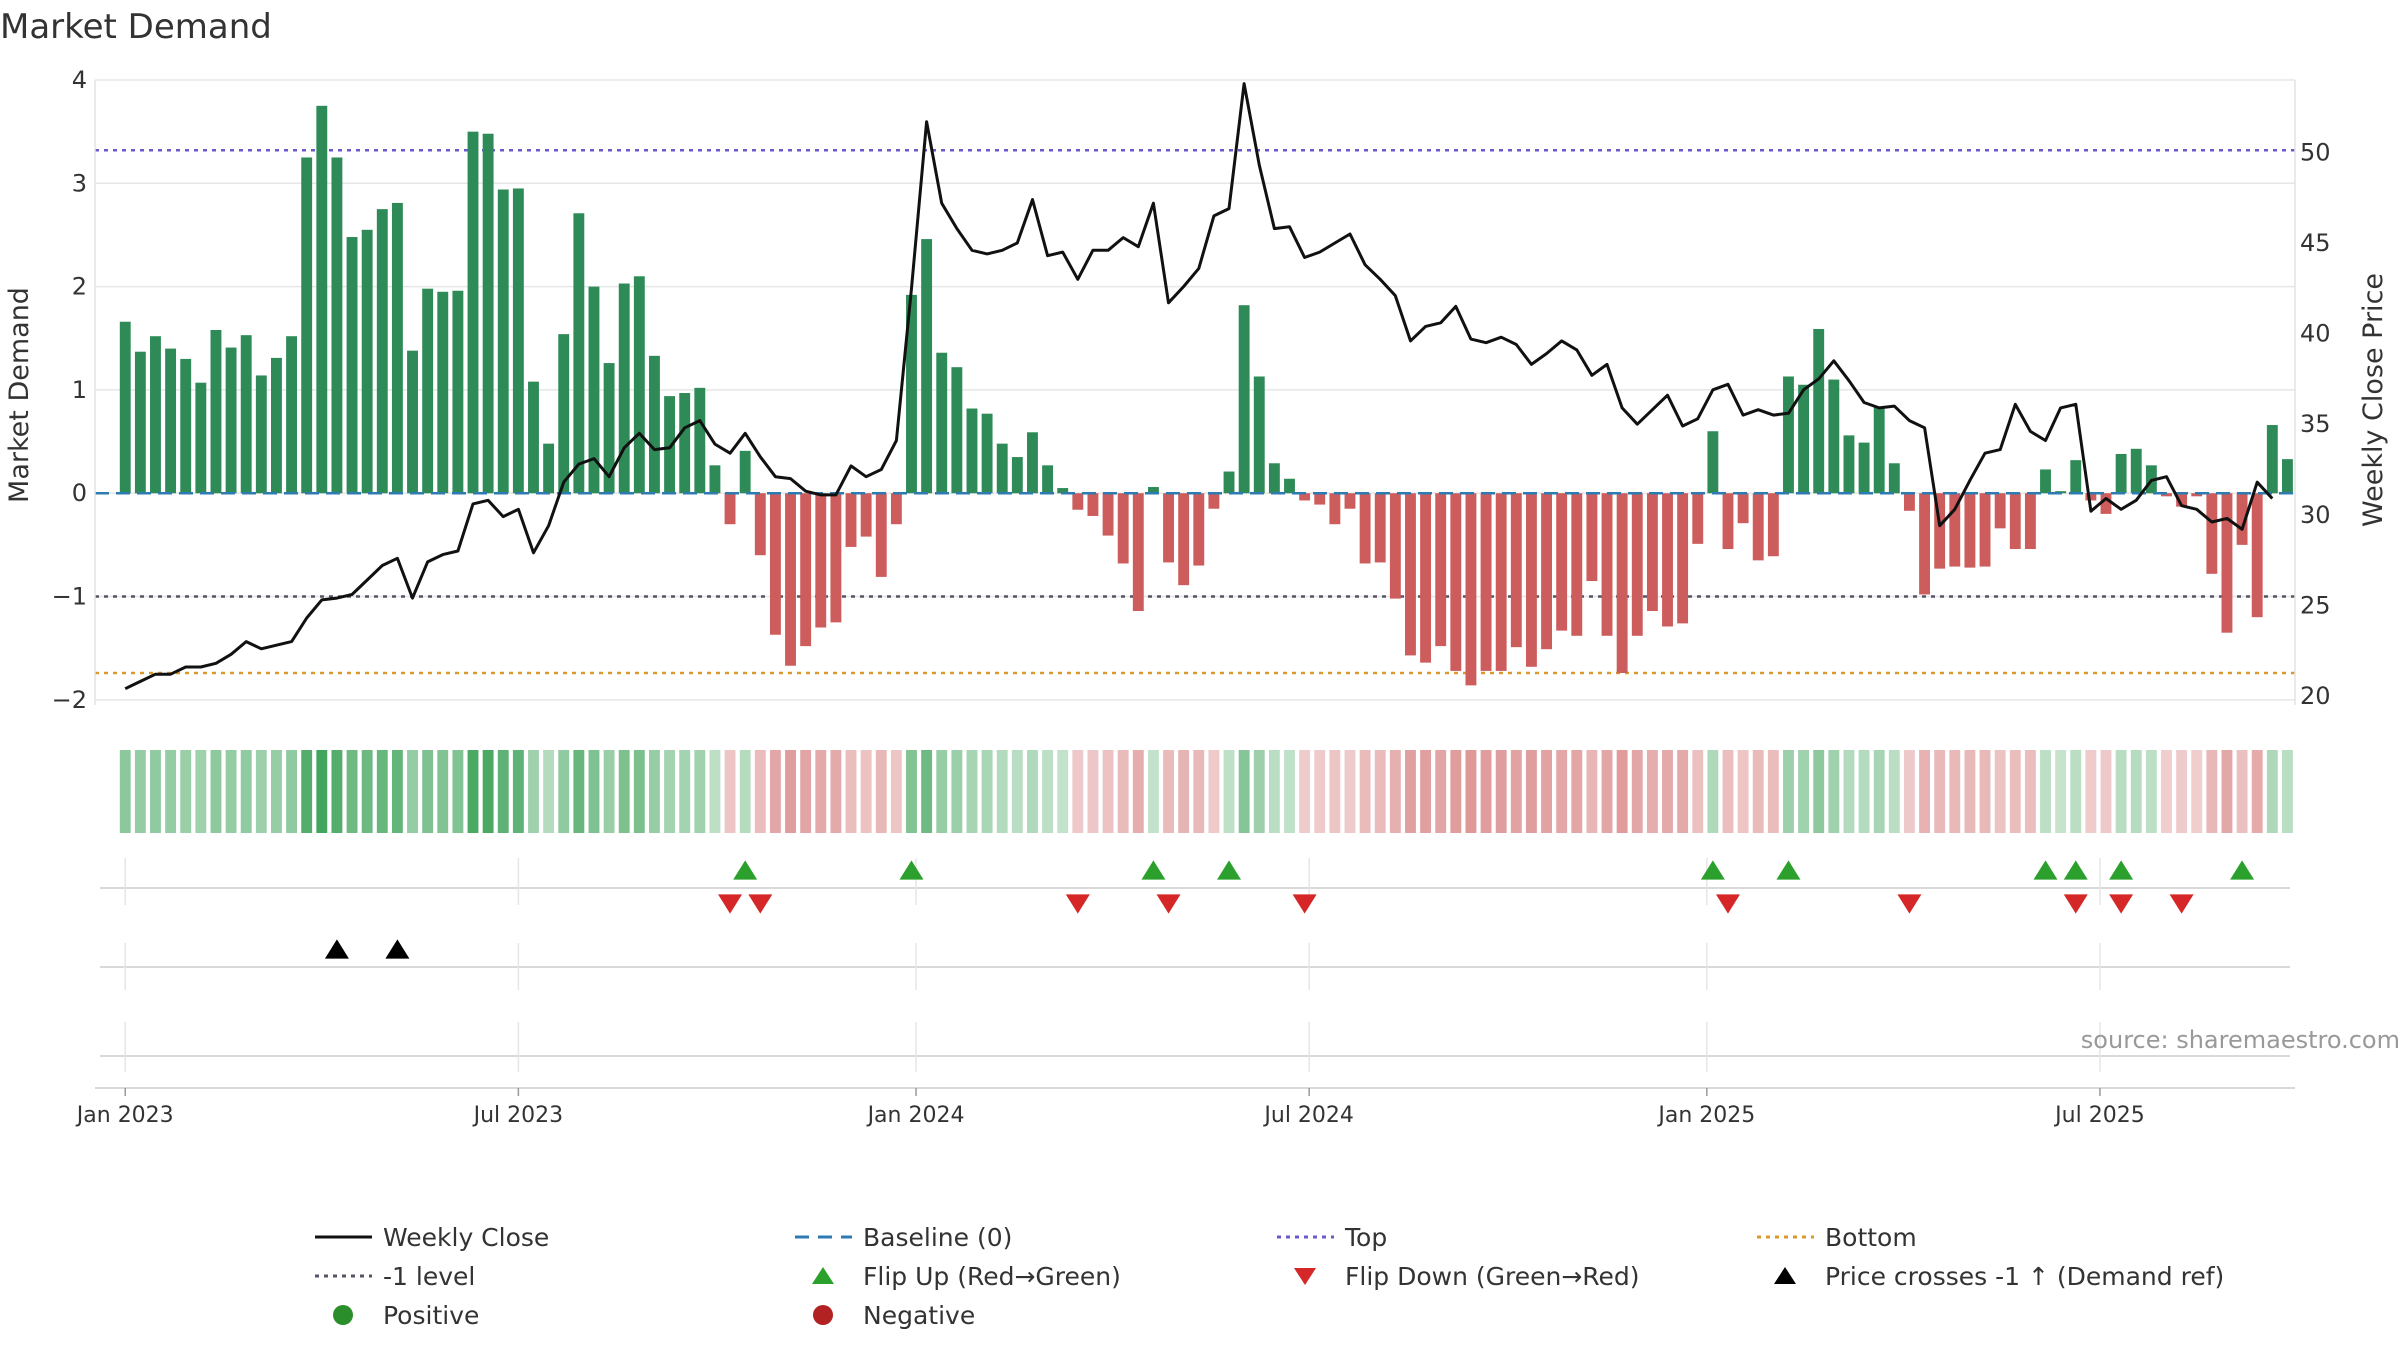  Describe the element at coordinates (1305, 1276) in the screenshot. I see `legend-triangle-down-icon` at that location.